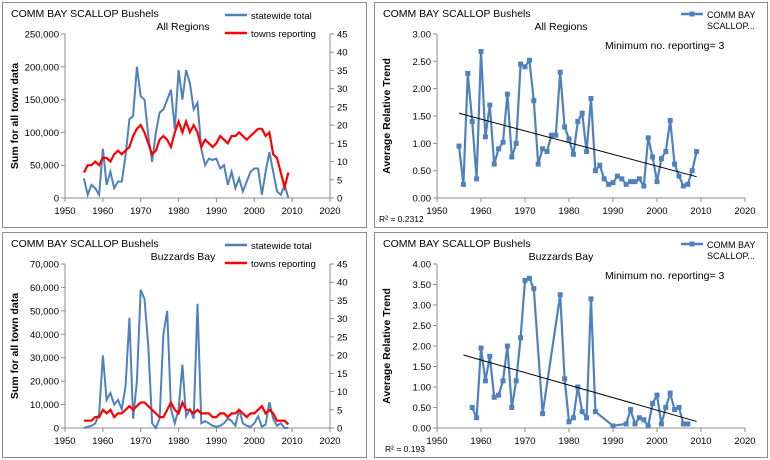  I want to click on y-tick-label: 1.00, so click(422, 388).